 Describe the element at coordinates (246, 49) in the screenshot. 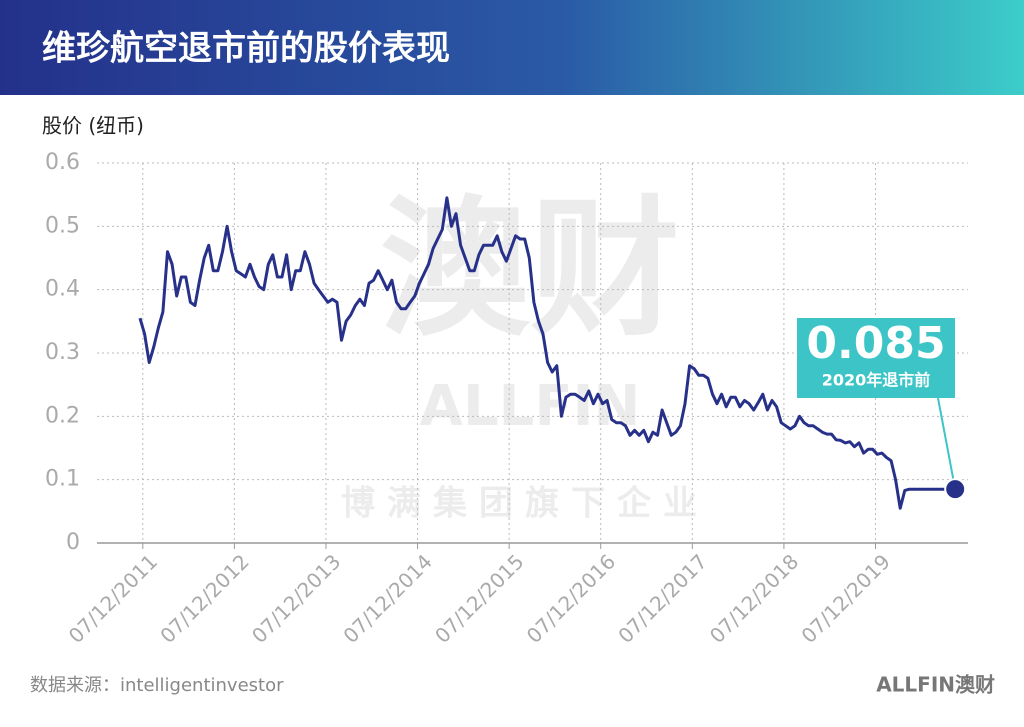

I see `page-title: 维珍航空退市前的股价表现` at that location.